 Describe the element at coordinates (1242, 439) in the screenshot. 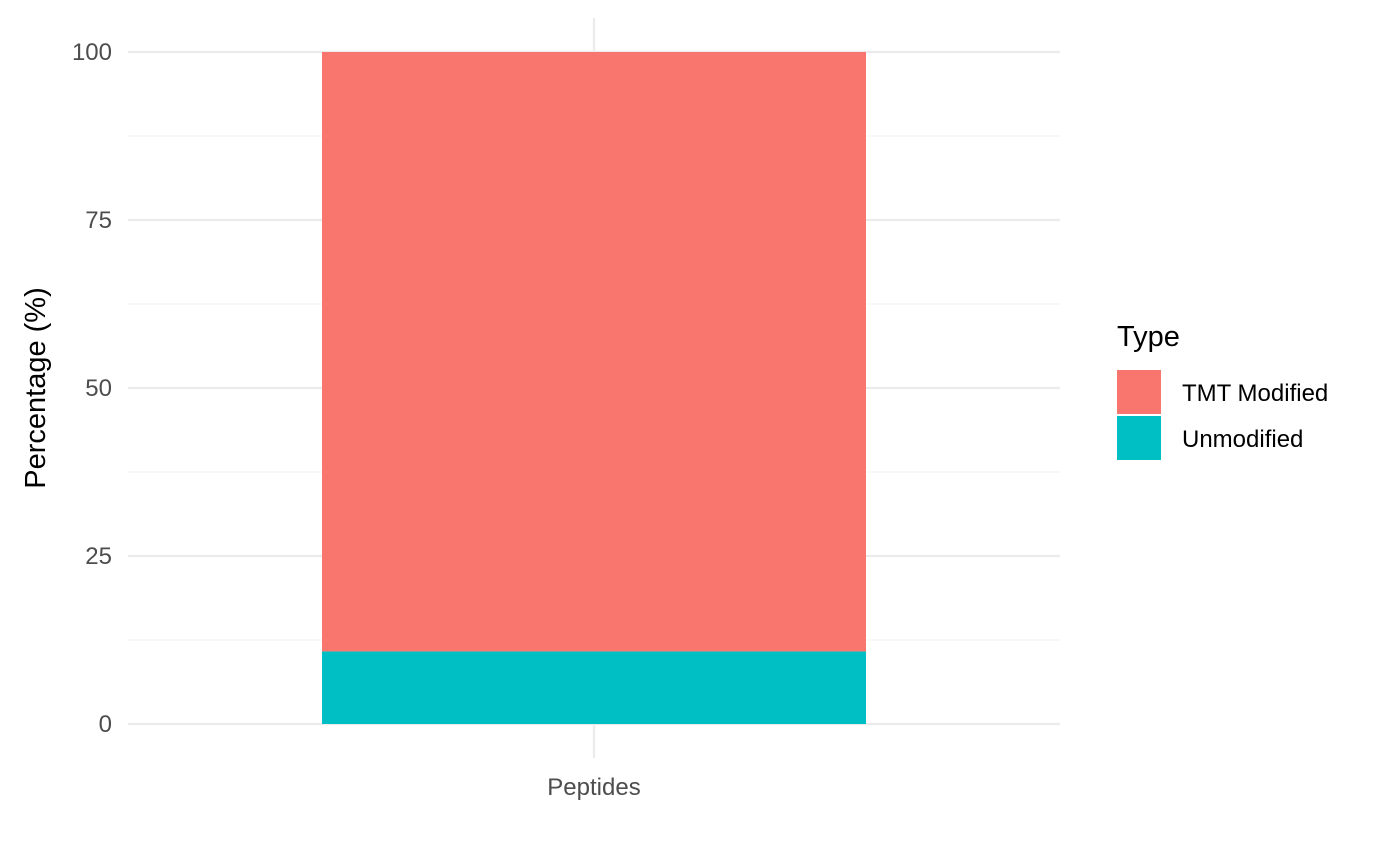

I see `legend-label: Unmodified` at that location.